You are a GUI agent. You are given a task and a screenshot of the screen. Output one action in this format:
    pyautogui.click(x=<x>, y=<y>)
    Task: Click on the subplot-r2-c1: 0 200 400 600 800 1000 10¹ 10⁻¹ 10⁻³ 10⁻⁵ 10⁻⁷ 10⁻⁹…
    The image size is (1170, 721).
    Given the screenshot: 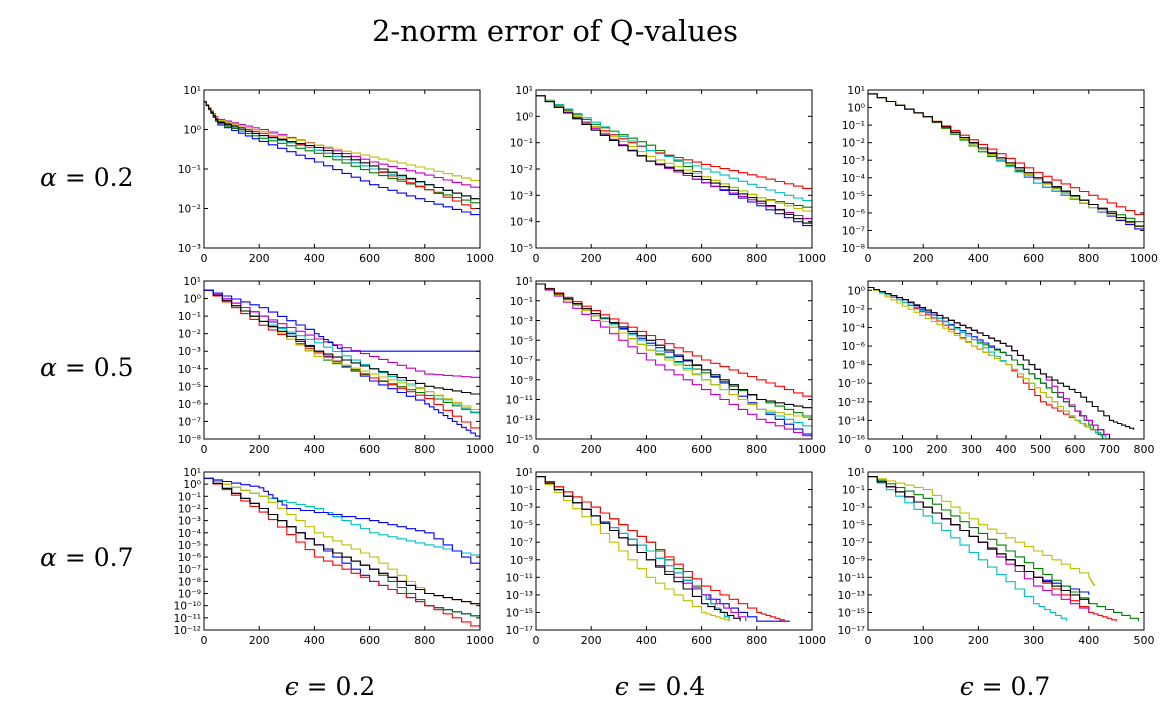 What is the action you would take?
    pyautogui.click(x=666, y=557)
    